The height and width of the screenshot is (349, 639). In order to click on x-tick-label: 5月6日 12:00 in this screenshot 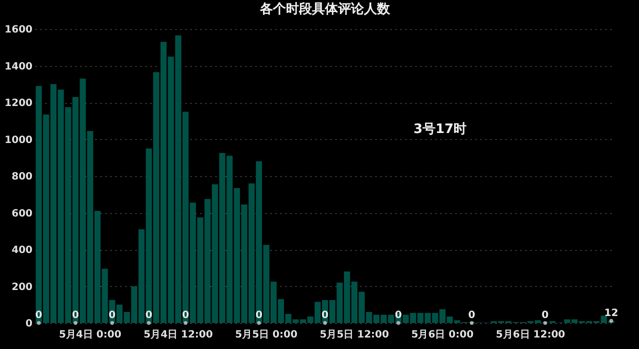, I will do `click(531, 335)`.